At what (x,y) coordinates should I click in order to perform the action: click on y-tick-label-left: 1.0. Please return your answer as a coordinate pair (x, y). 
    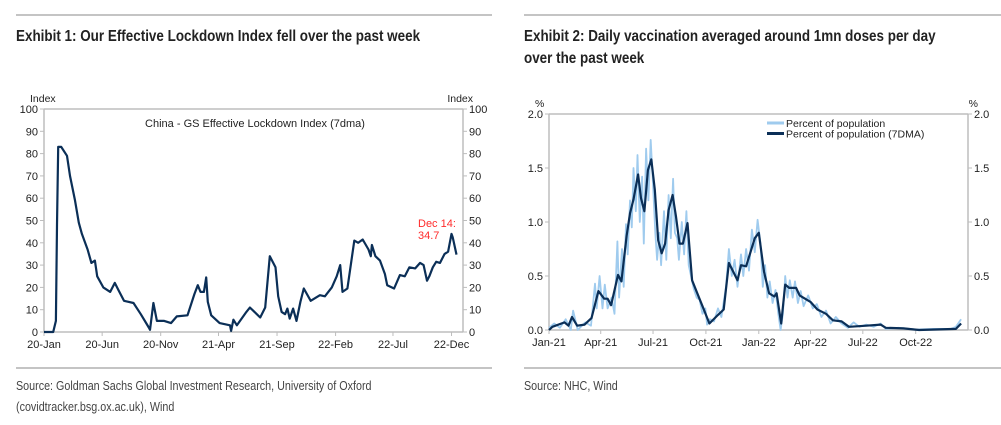
    Looking at the image, I should click on (535, 223).